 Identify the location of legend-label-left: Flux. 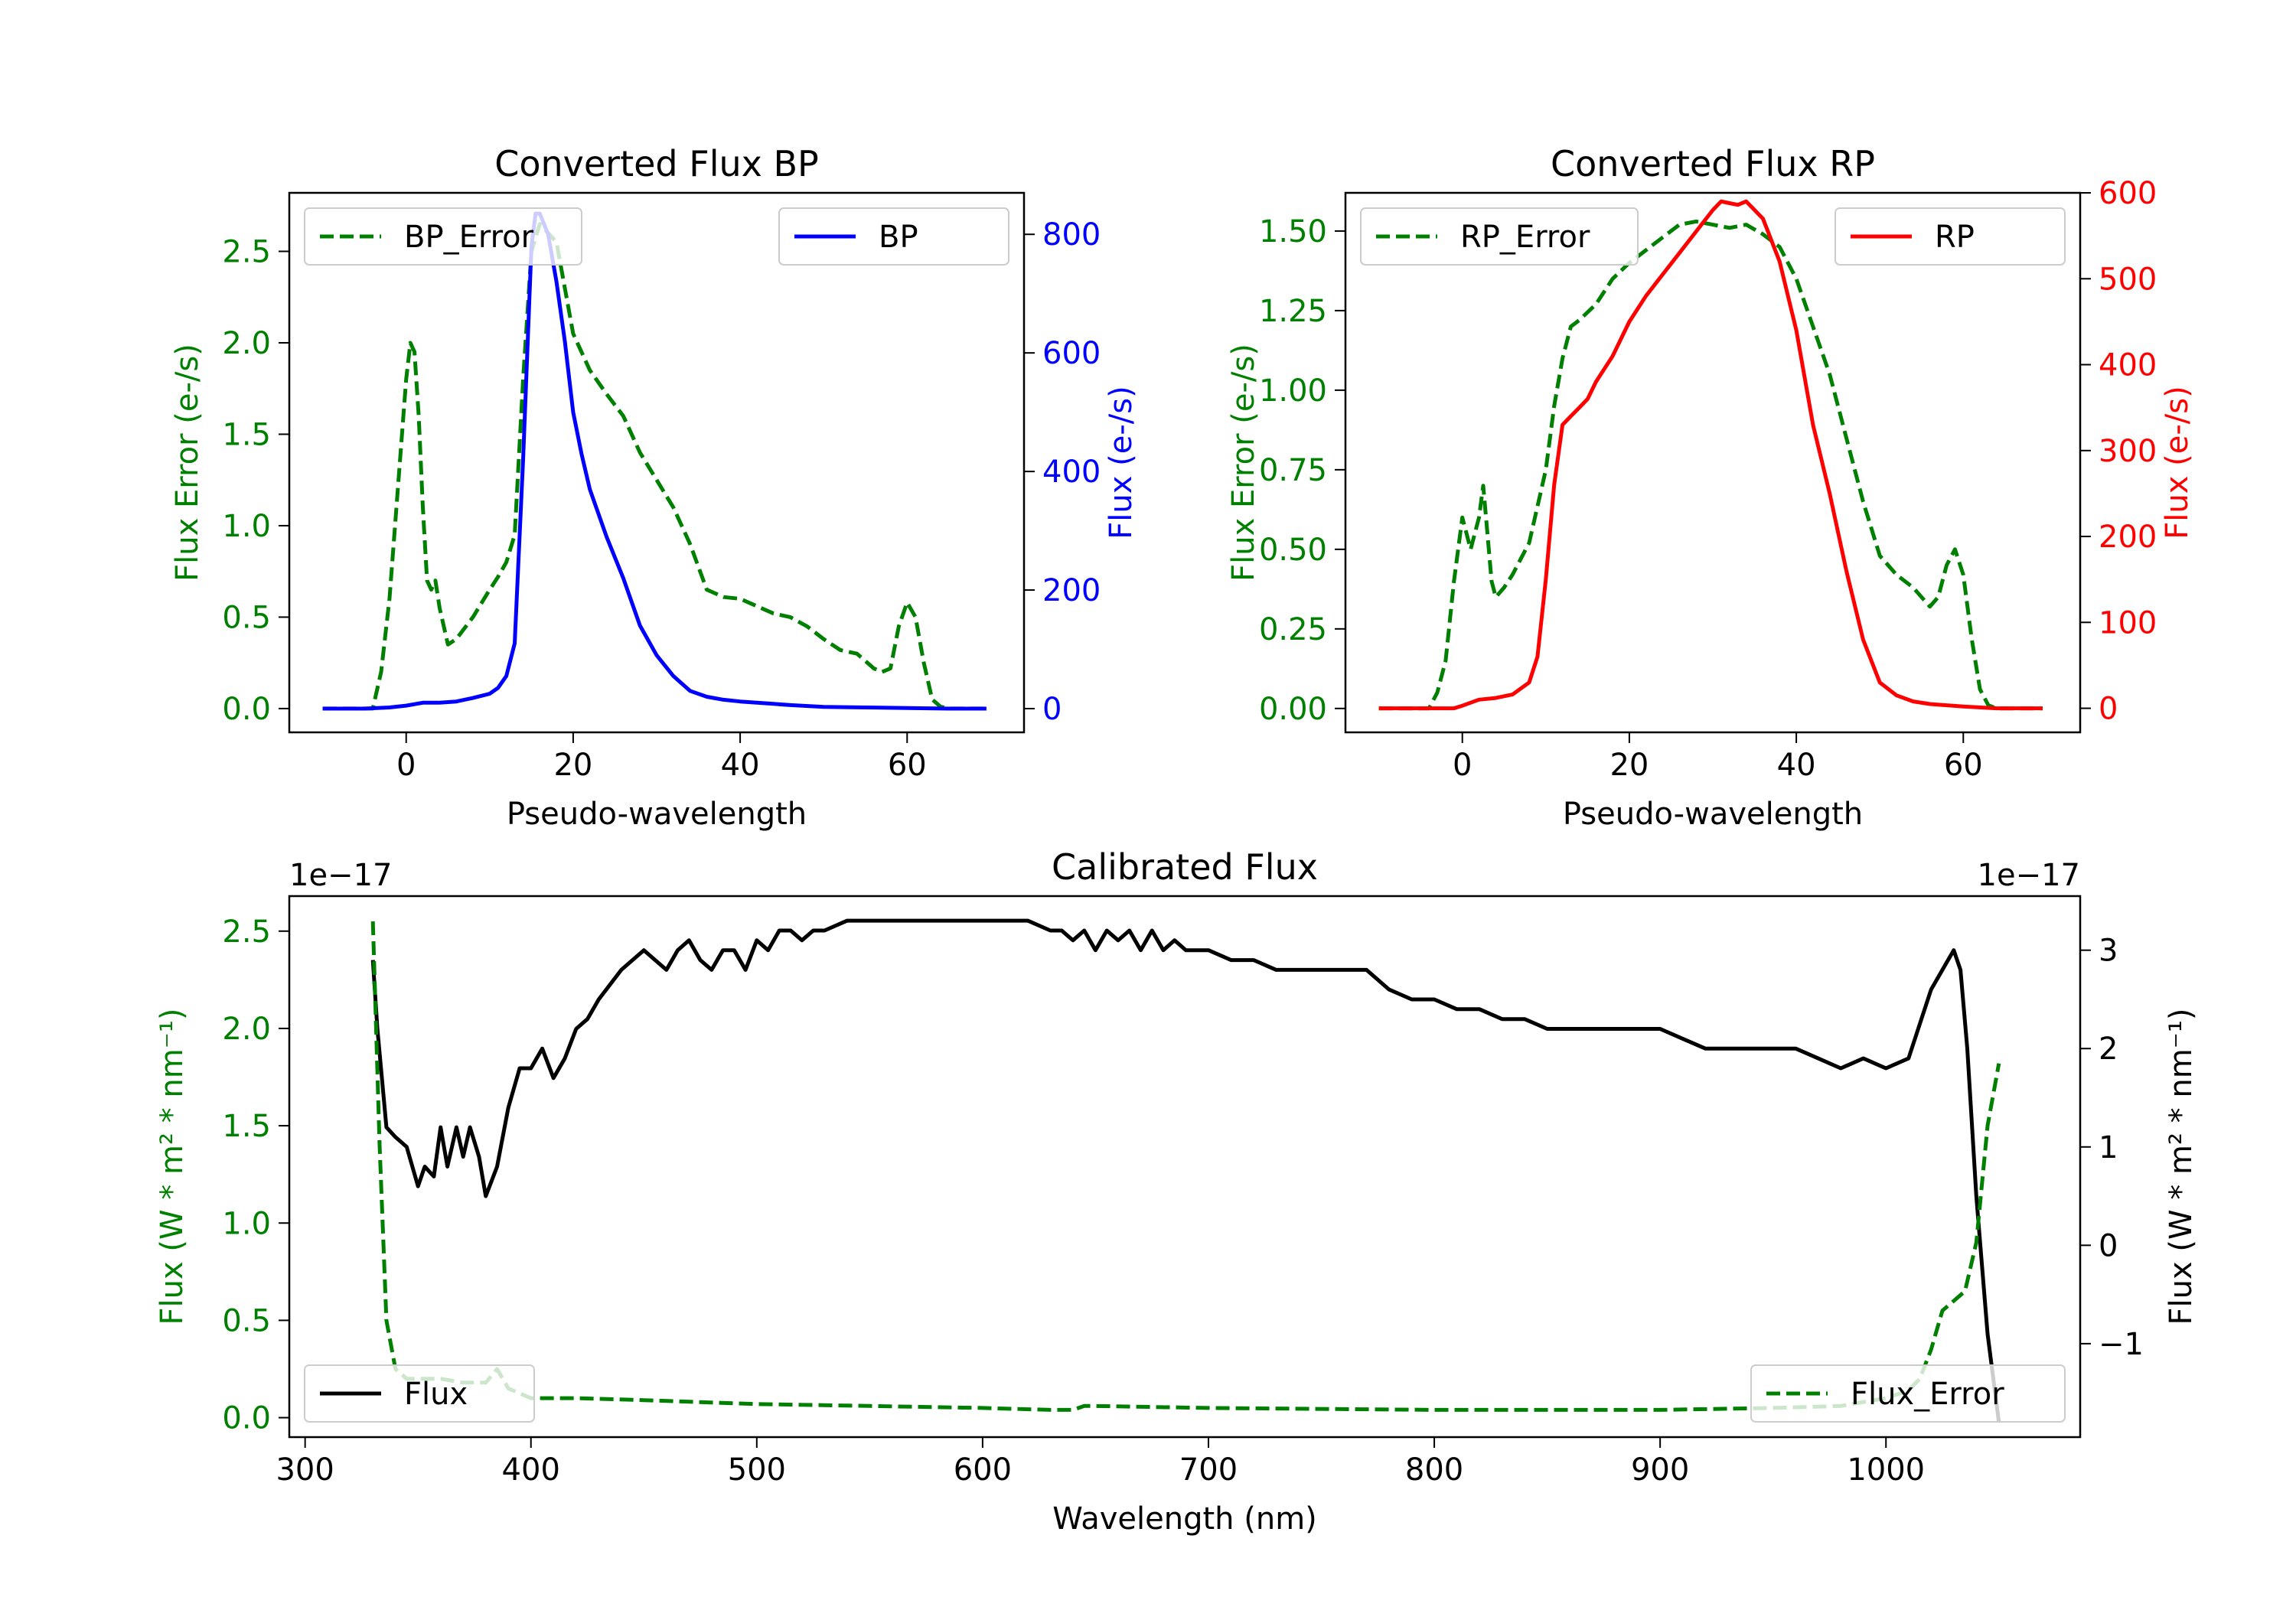
(436, 1394).